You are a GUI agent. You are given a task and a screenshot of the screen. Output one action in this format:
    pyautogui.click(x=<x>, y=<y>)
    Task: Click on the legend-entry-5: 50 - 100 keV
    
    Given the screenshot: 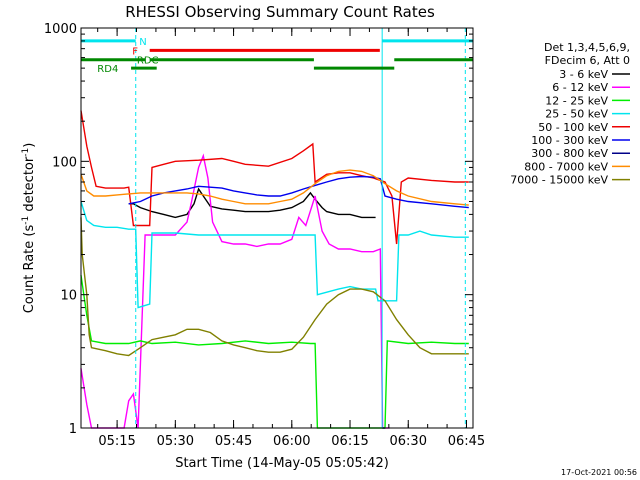 What is the action you would take?
    pyautogui.click(x=573, y=127)
    